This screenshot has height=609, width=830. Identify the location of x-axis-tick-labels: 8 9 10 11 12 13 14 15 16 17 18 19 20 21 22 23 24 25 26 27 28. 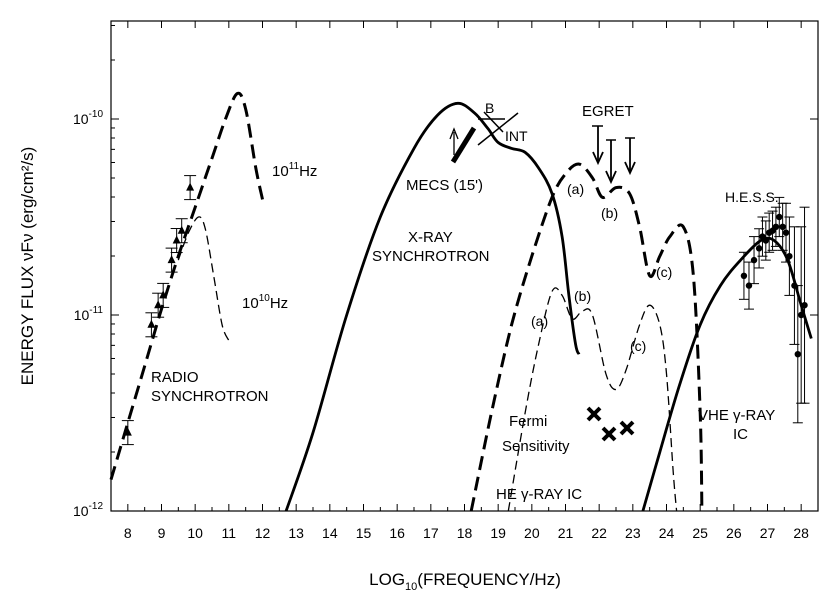
(466, 533).